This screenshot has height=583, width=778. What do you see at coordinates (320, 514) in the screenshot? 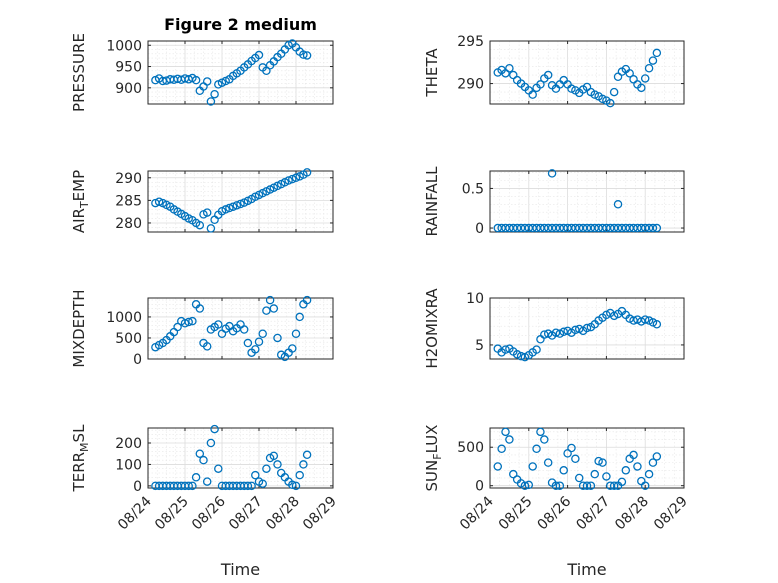
I see `x-tick-label: 08/29` at bounding box center [320, 514].